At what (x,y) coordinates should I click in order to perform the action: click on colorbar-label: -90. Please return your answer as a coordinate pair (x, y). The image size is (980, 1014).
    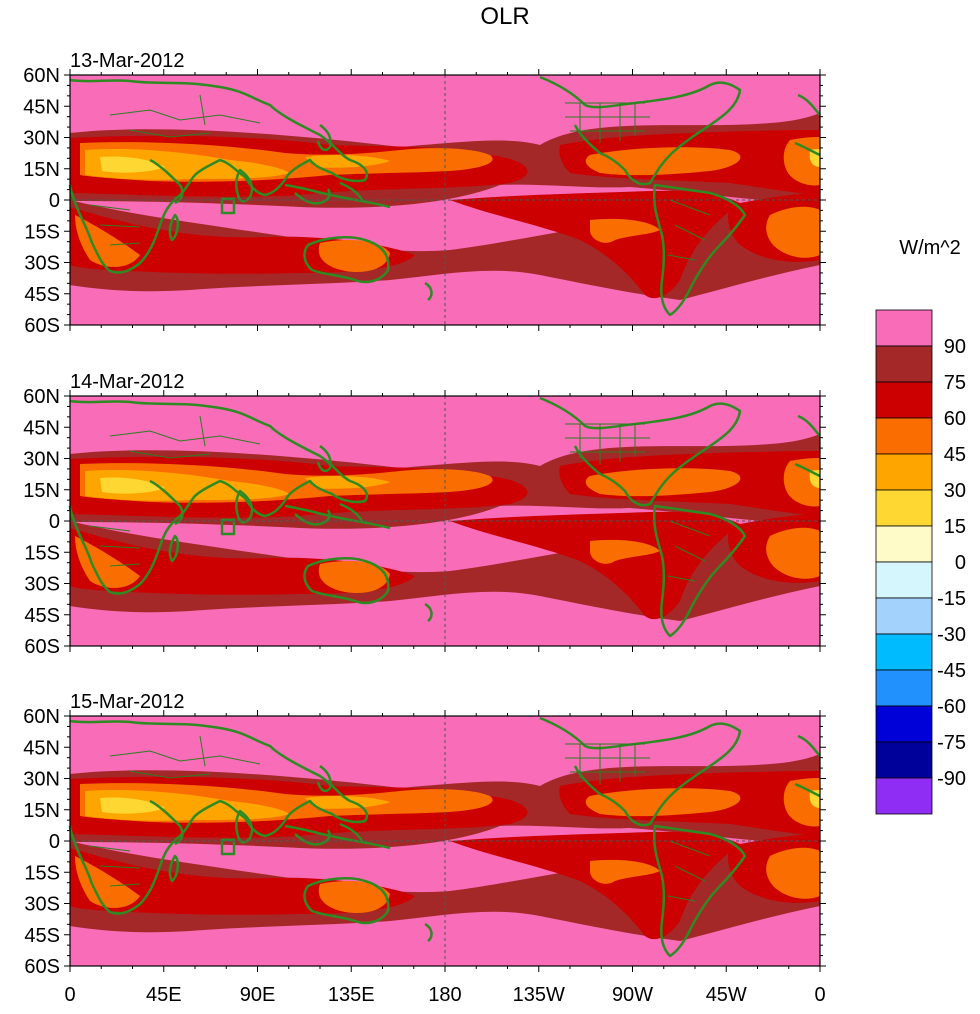
    Looking at the image, I should click on (951, 779).